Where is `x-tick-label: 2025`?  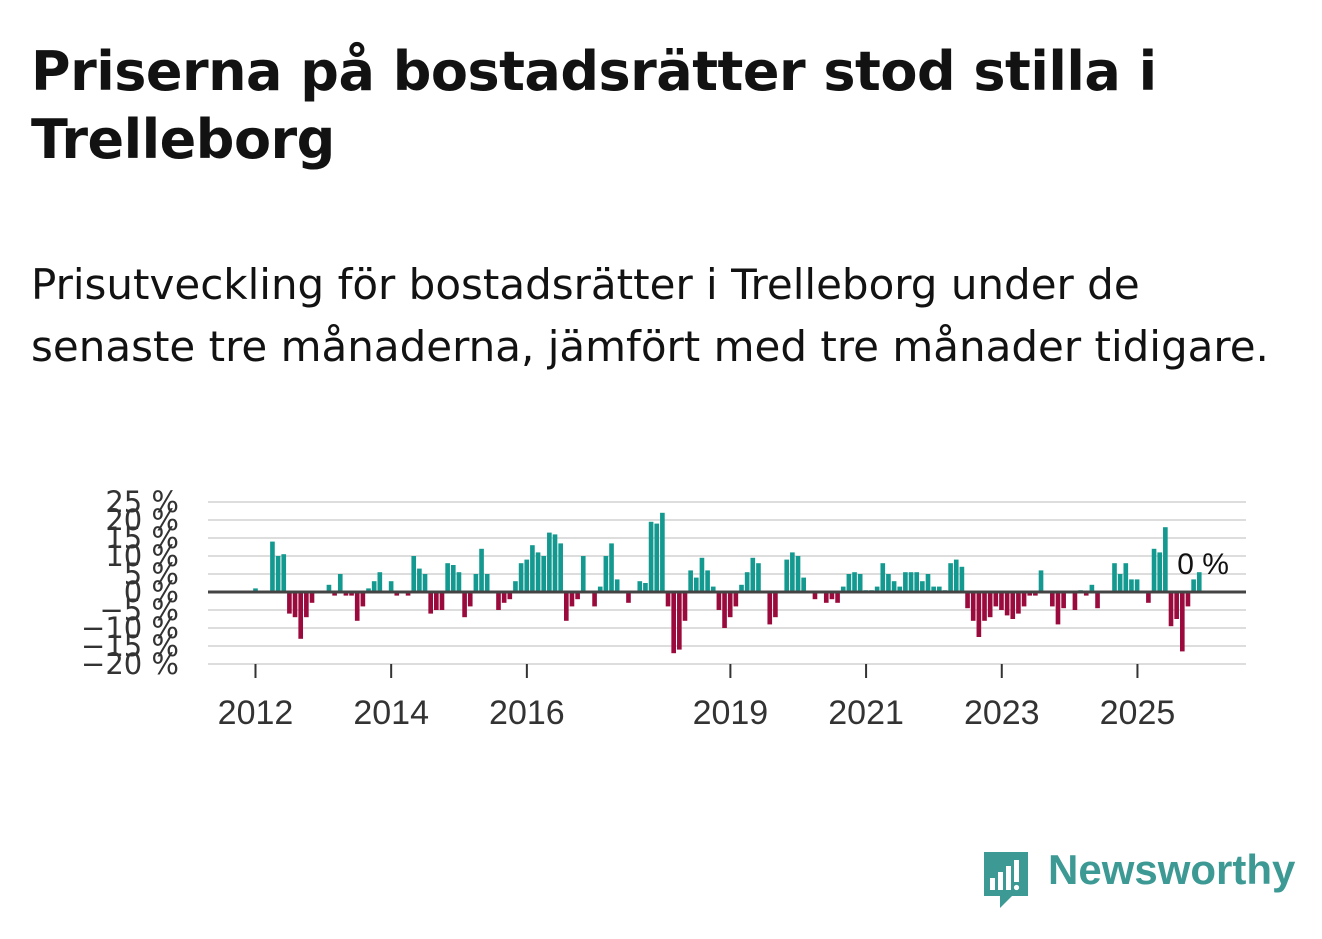 x-tick-label: 2025 is located at coordinates (1138, 713).